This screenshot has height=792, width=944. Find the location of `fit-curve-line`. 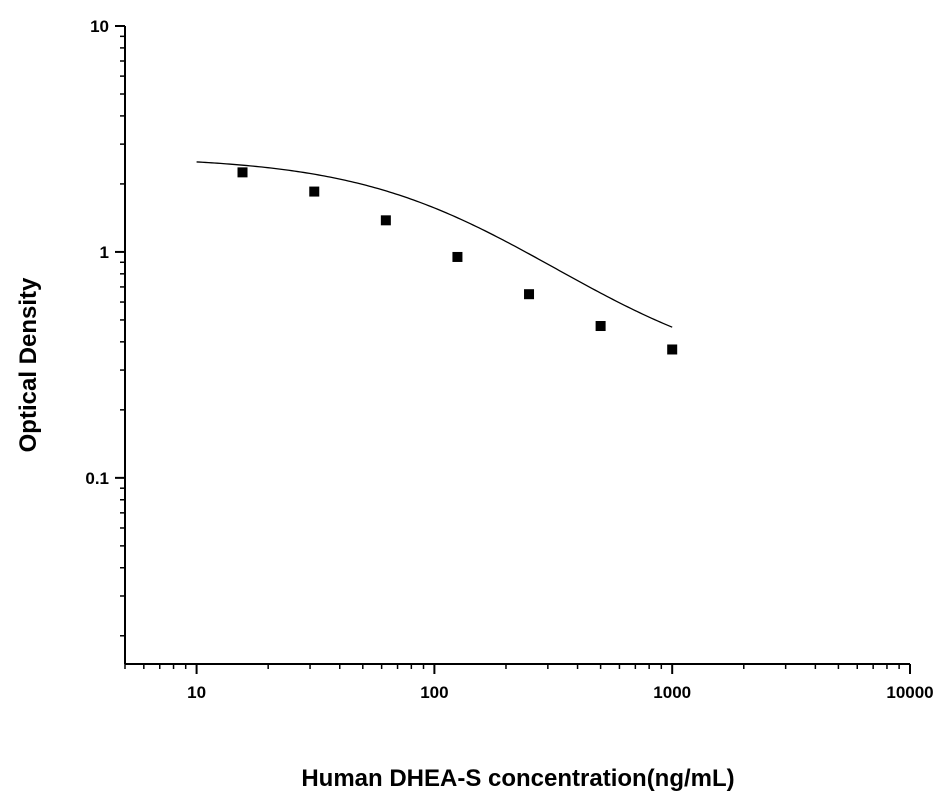

fit-curve-line is located at coordinates (434, 244).